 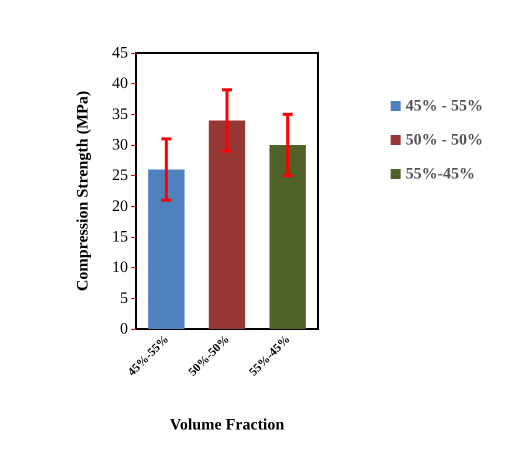 I want to click on legend-label: 45% - 55%, so click(x=444, y=106).